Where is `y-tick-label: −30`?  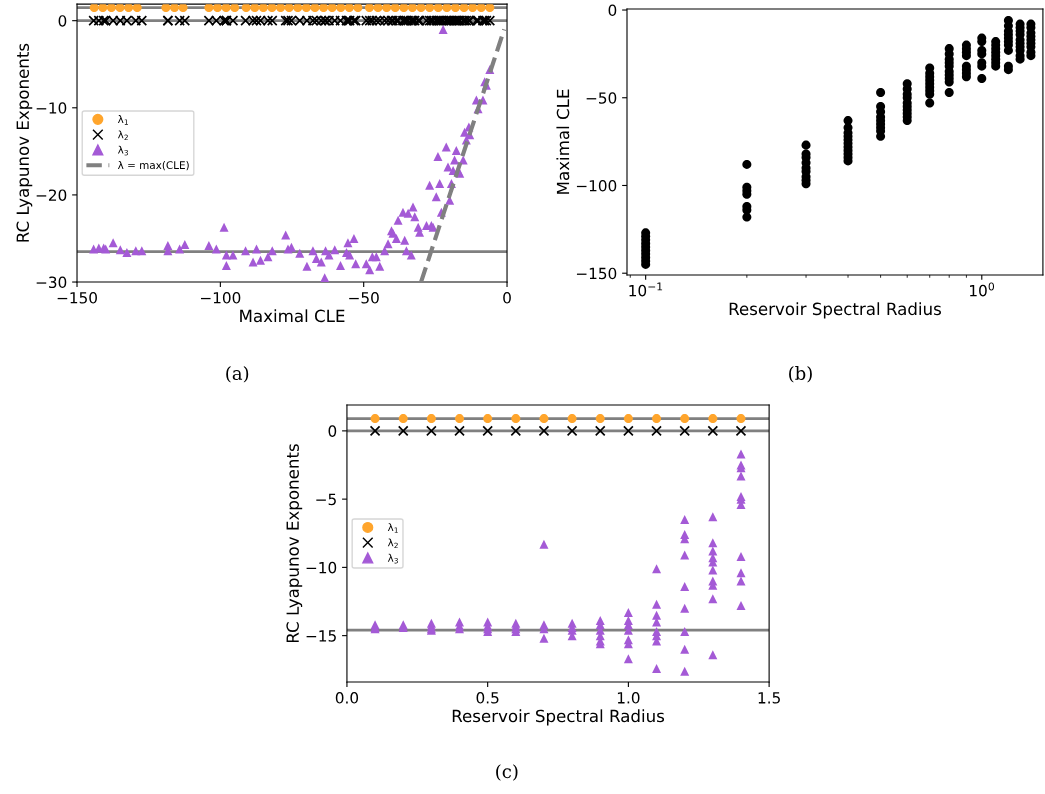
y-tick-label: −30 is located at coordinates (51, 282).